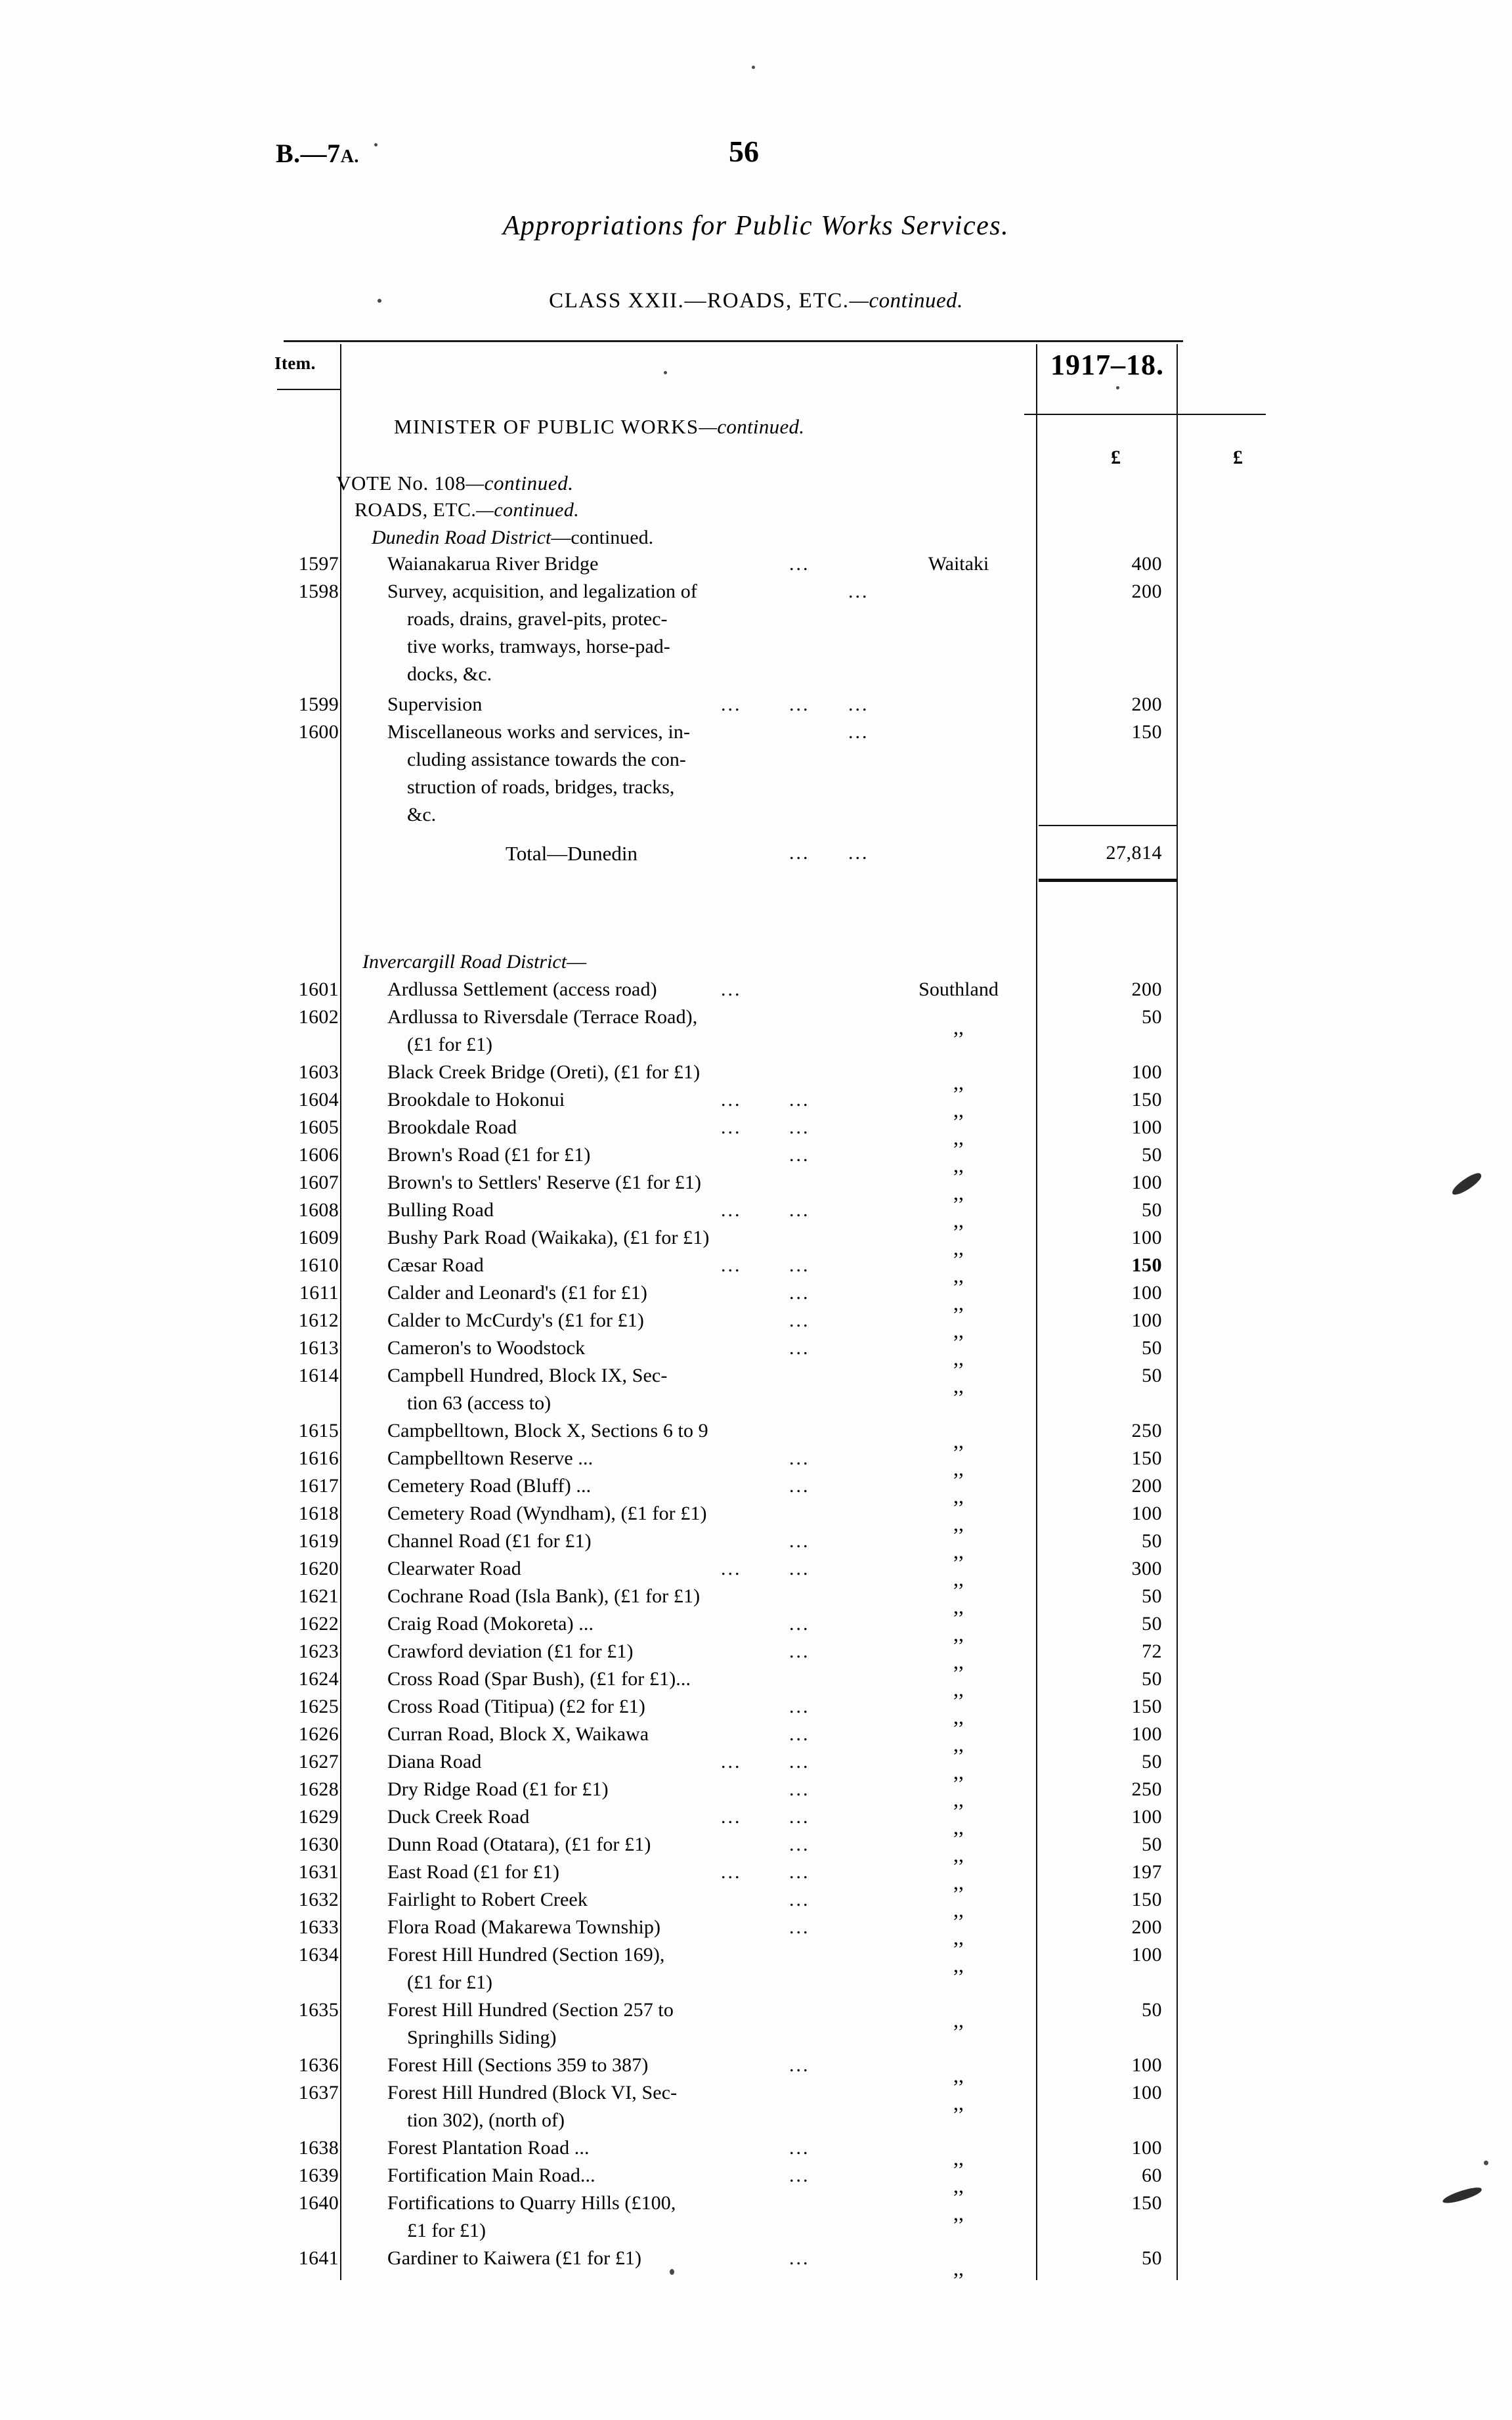 The height and width of the screenshot is (2420, 1512). Describe the element at coordinates (1134, 853) in the screenshot. I see `total-amount: 27,814` at that location.